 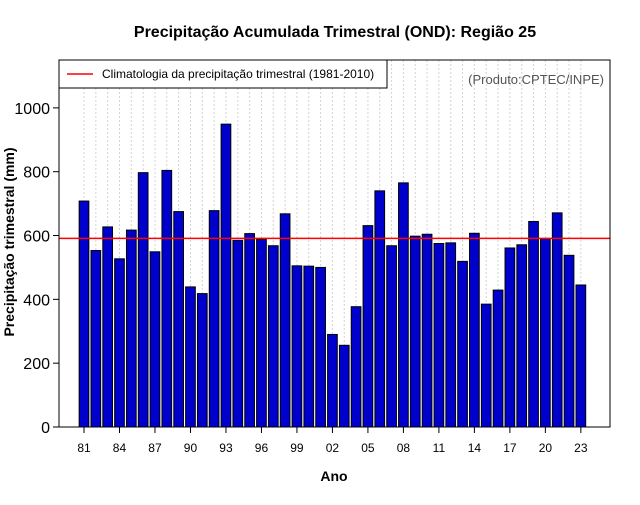 What do you see at coordinates (404, 448) in the screenshot?
I see `x-tick-label: 08` at bounding box center [404, 448].